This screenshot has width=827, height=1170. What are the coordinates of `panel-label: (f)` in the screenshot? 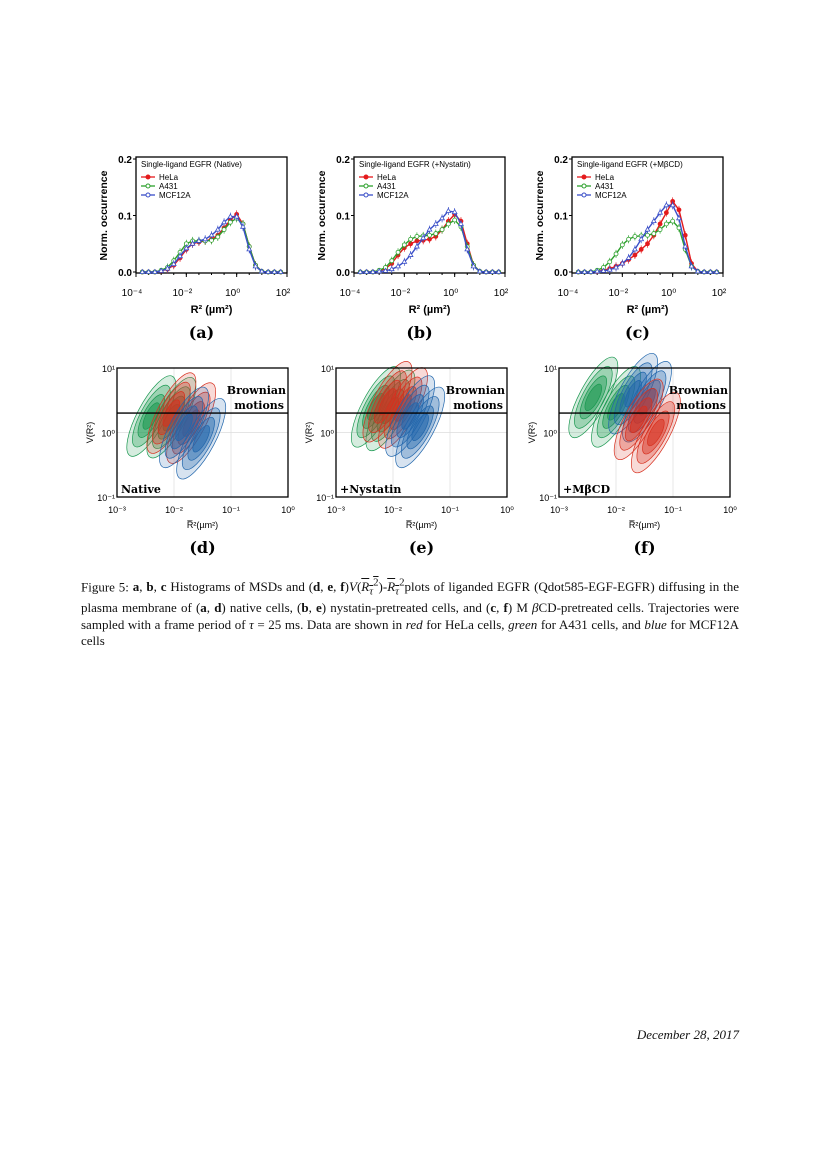 It's located at (644, 547).